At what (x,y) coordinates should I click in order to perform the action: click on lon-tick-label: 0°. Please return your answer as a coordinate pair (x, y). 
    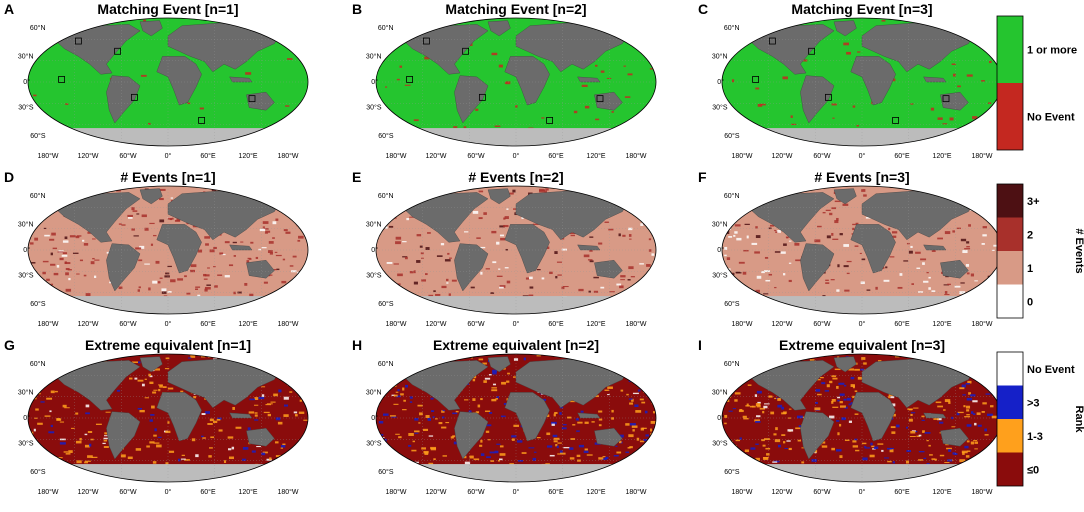
    Looking at the image, I should click on (862, 324).